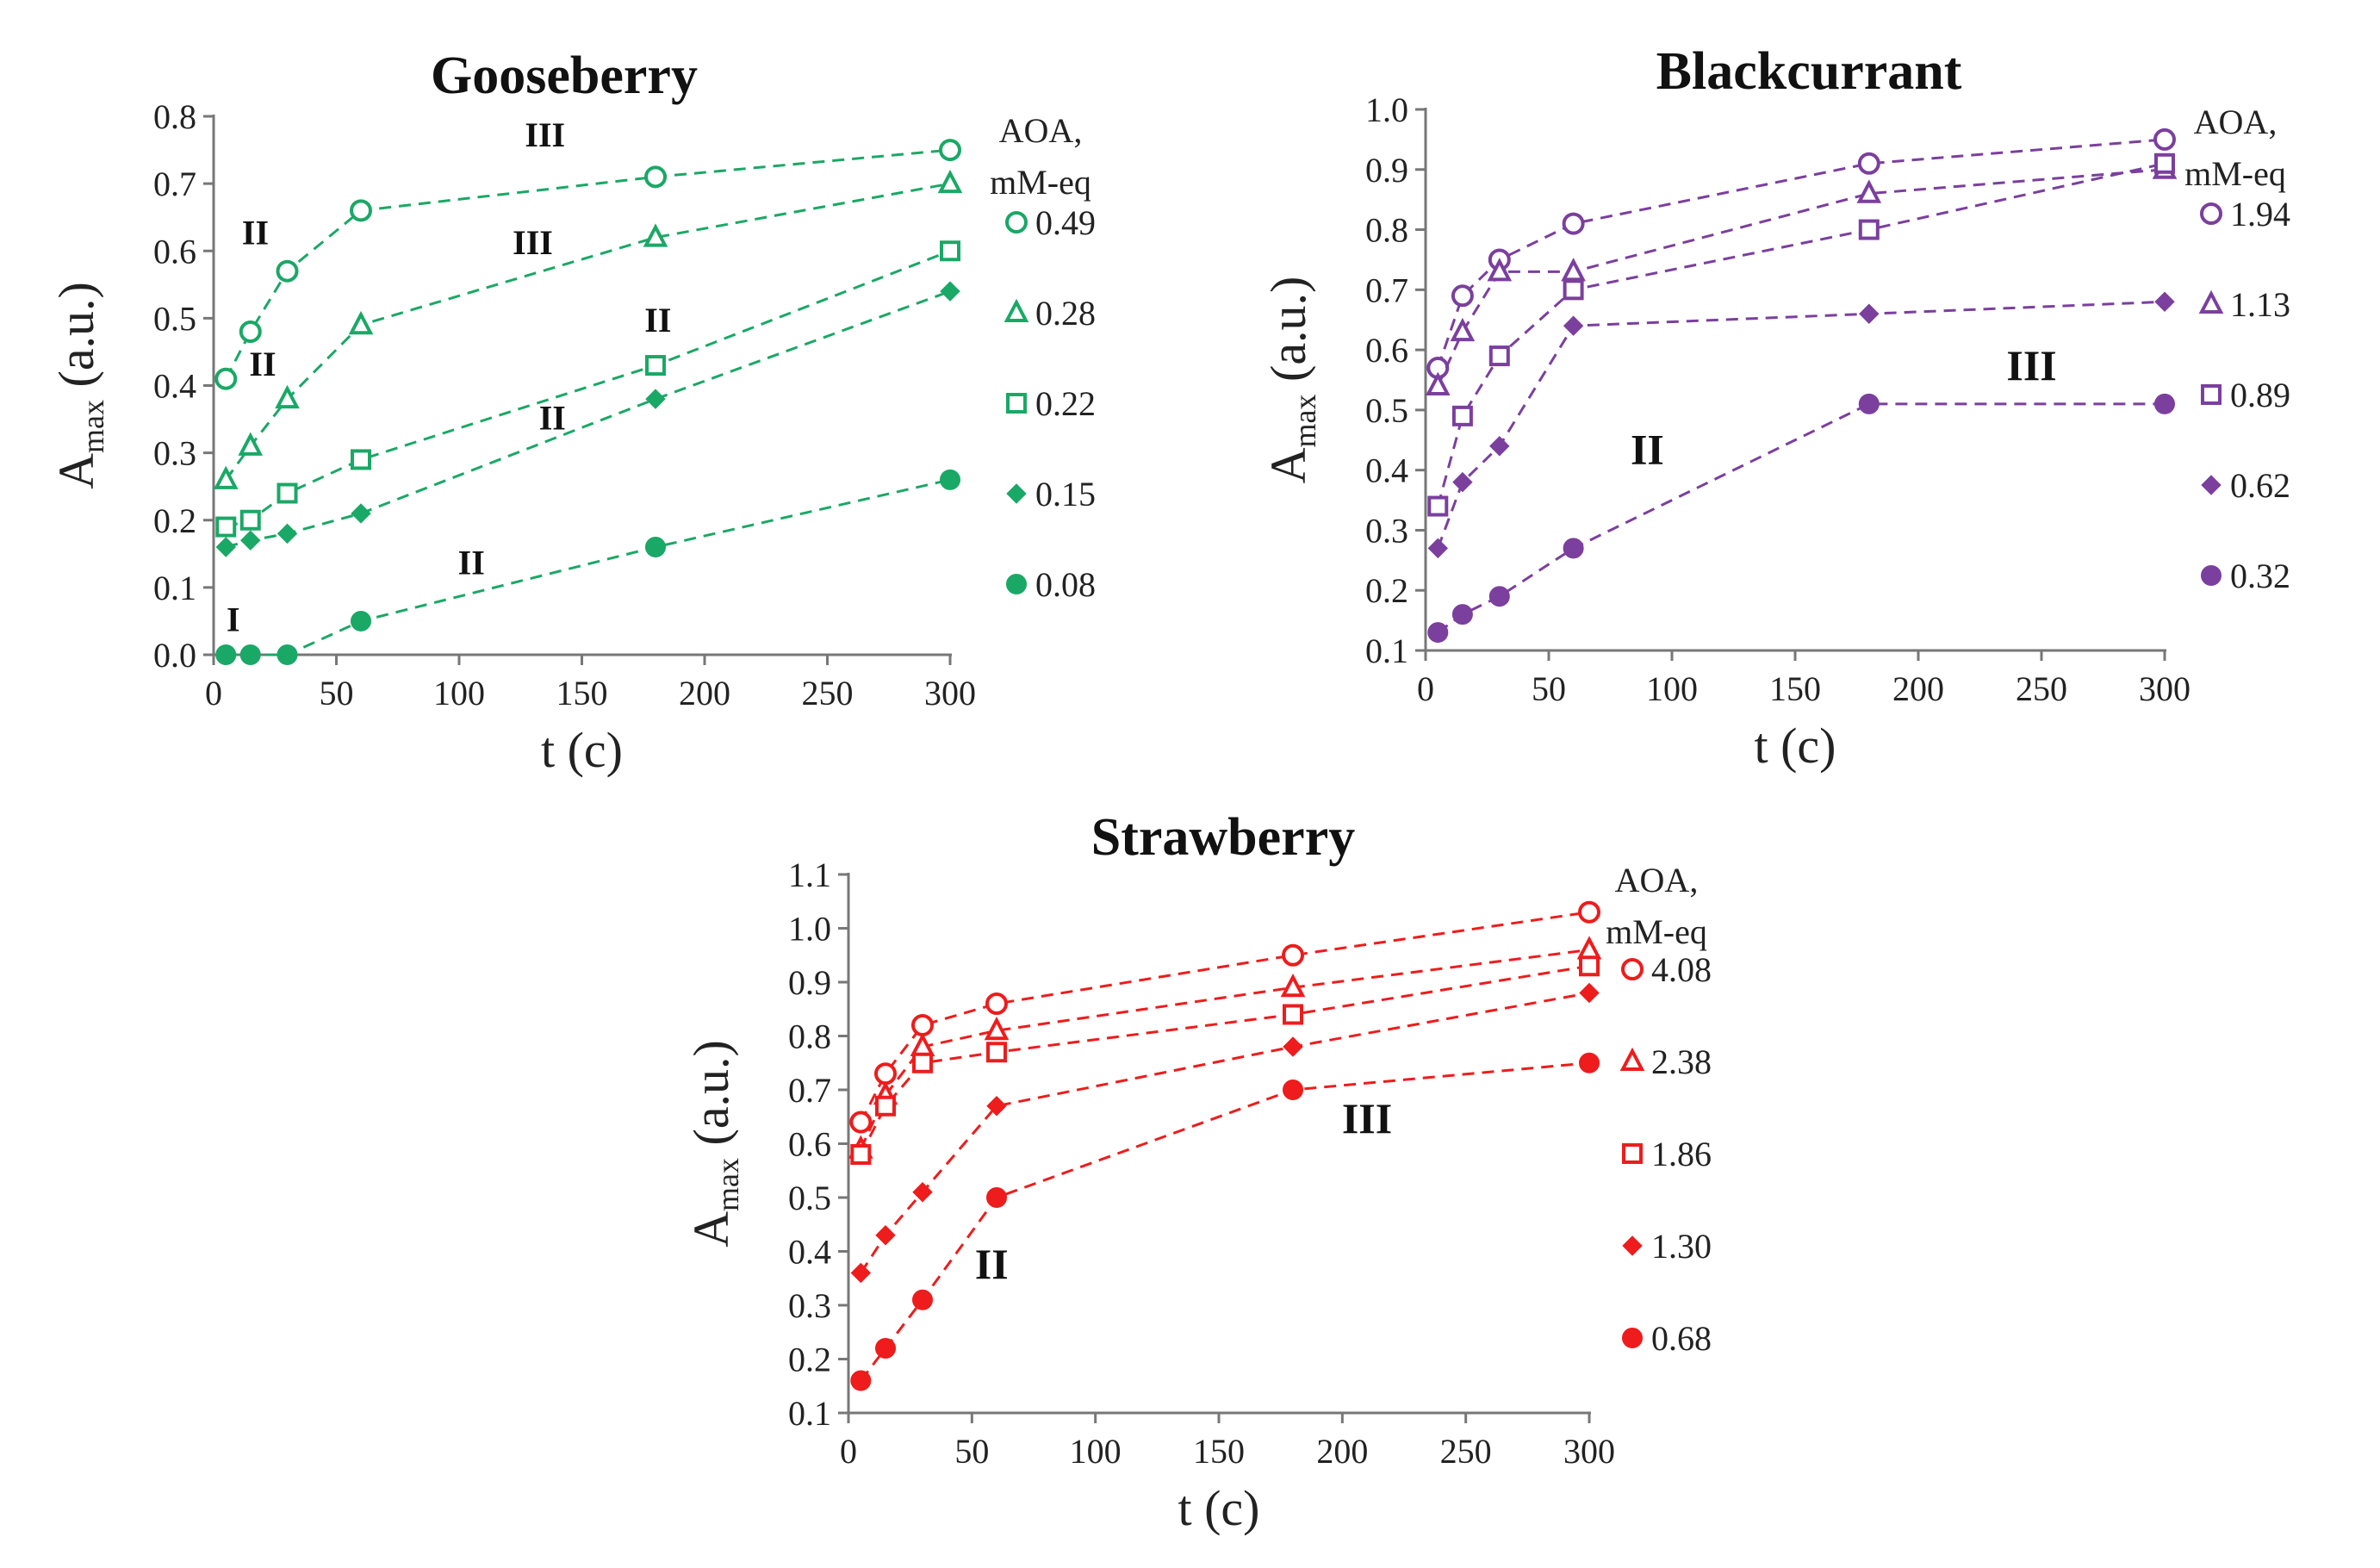  Describe the element at coordinates (2260, 214) in the screenshot. I see `legend-label: 1.94` at that location.